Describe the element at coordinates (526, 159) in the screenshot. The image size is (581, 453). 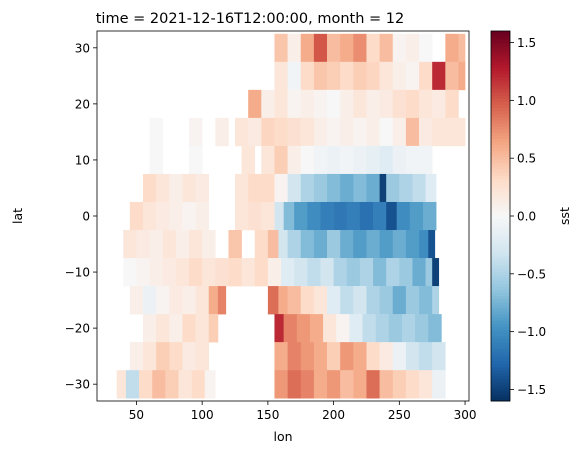
I see `colorbar-tick-label: 0.5` at that location.